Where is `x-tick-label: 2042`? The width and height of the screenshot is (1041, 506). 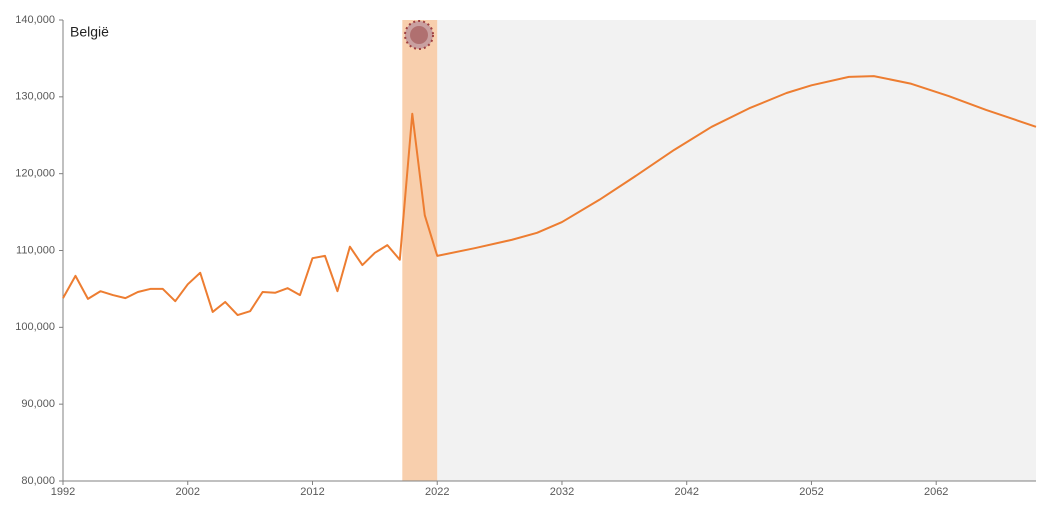 x-tick-label: 2042 is located at coordinates (686, 492).